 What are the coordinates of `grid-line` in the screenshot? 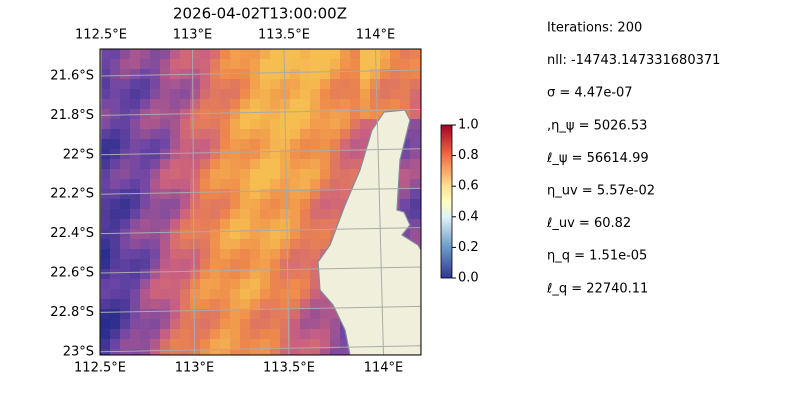 It's located at (260, 73).